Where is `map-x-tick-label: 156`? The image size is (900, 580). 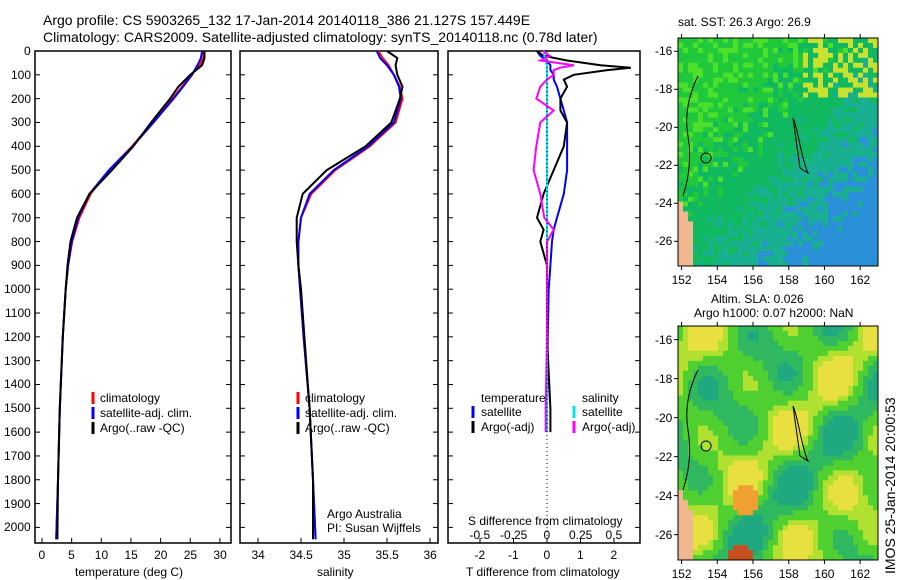 map-x-tick-label: 156 is located at coordinates (753, 573).